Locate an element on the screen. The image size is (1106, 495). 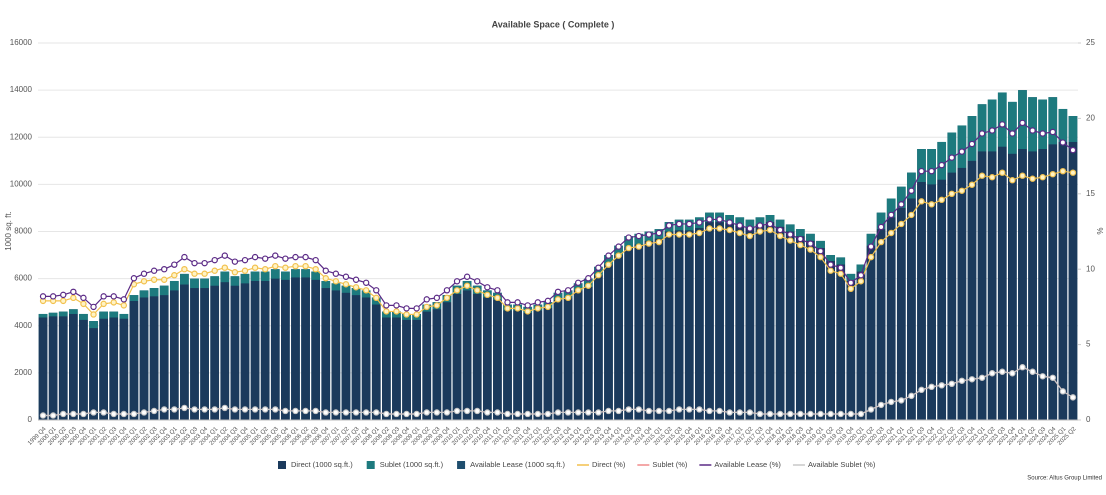
source-note: Source: Altus Group Limited is located at coordinates (1064, 479).